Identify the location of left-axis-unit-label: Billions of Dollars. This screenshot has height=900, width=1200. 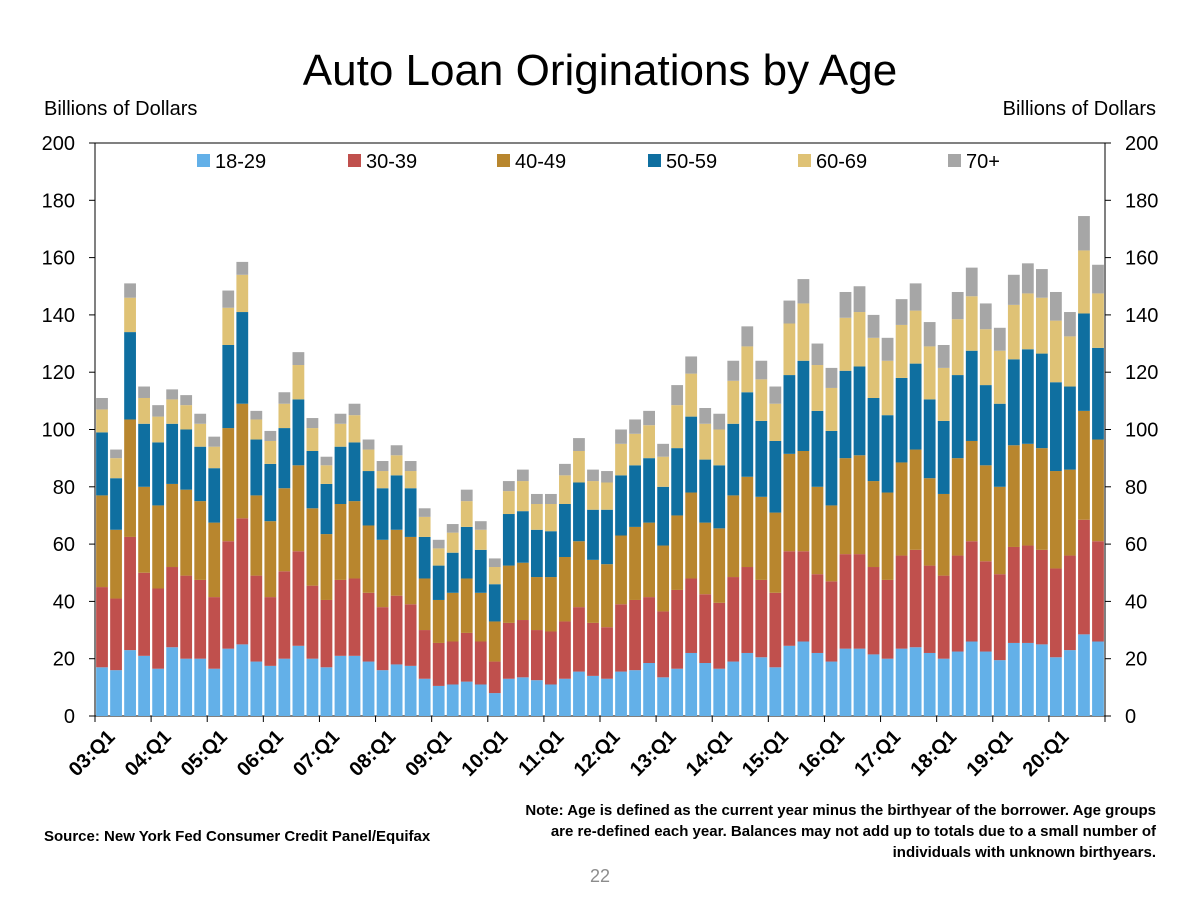
(121, 109).